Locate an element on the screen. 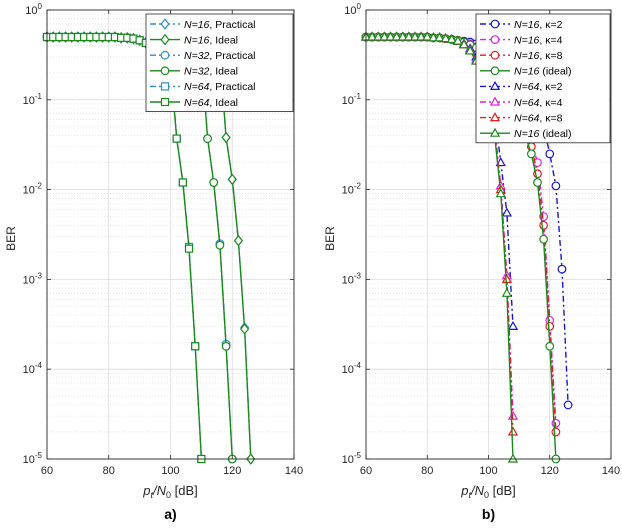 This screenshot has height=528, width=622. legend-item: N=16, κ=4 is located at coordinates (521, 40).